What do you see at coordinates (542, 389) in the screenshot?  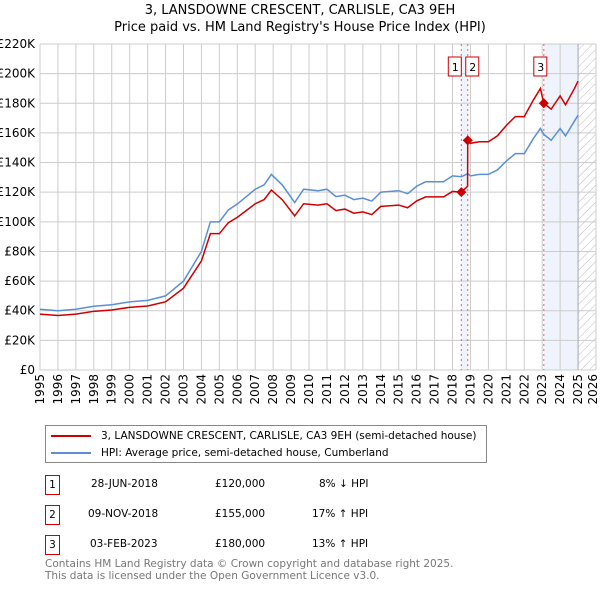 I see `x-tick-label: 2023` at bounding box center [542, 389].